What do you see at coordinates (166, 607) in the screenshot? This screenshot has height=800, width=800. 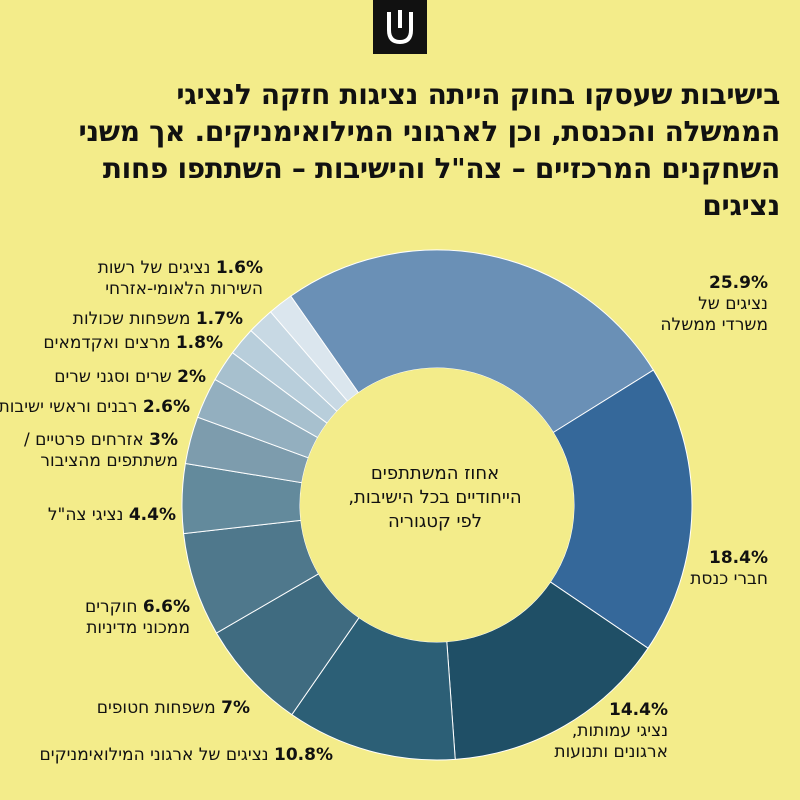 I see `slice-pct: 6.6%` at bounding box center [166, 607].